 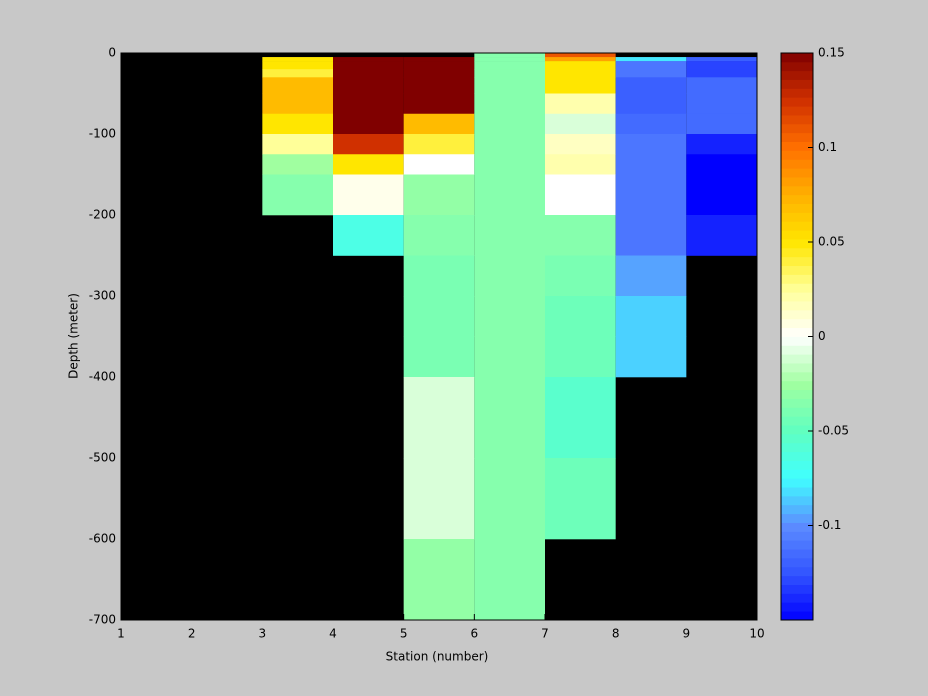 What do you see at coordinates (102, 539) in the screenshot?
I see `y-tick-label: -600` at bounding box center [102, 539].